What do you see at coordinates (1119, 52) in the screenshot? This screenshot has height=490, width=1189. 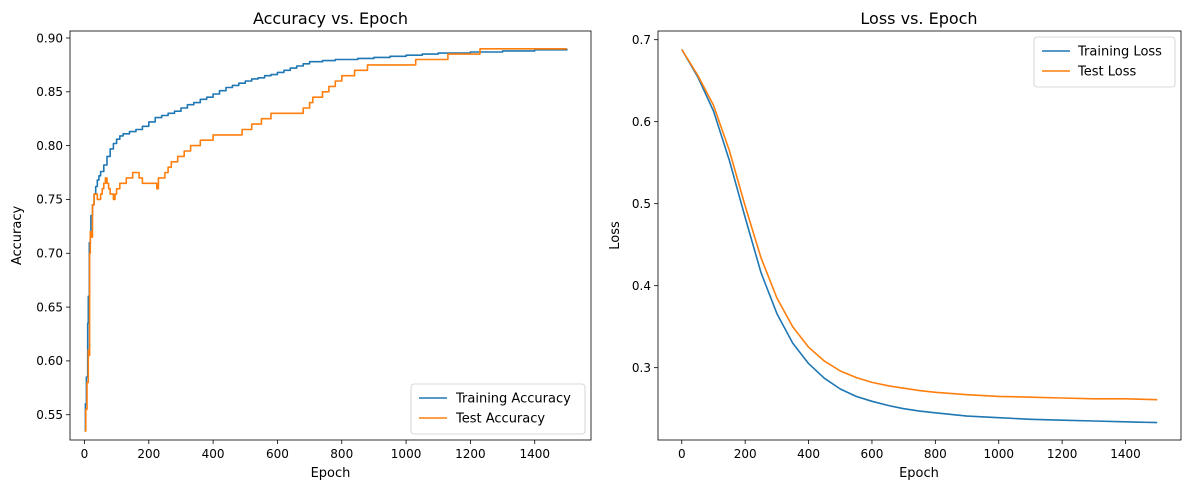 I see `legend-label-training-loss: Training Loss` at bounding box center [1119, 52].